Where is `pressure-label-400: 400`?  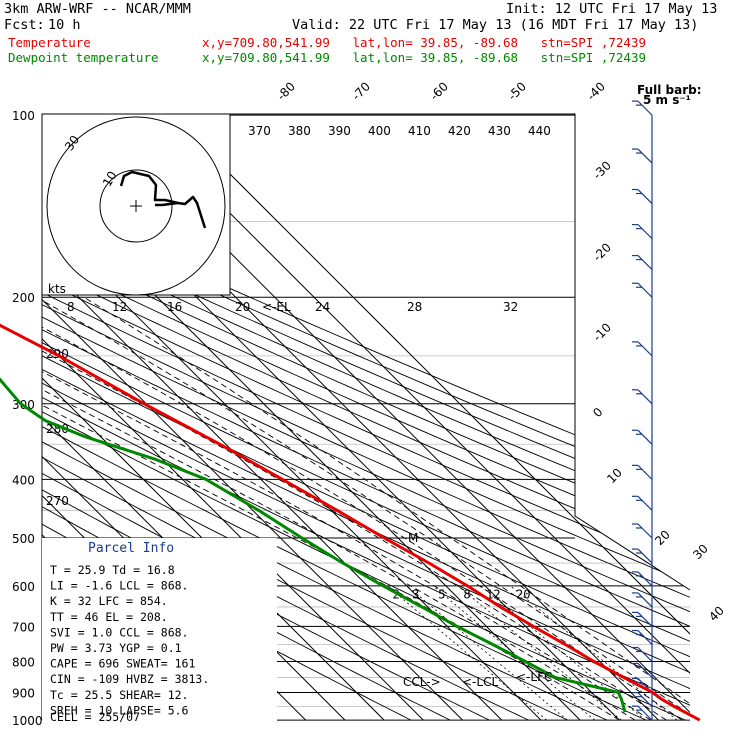 pressure-label-400: 400 is located at coordinates (23, 480).